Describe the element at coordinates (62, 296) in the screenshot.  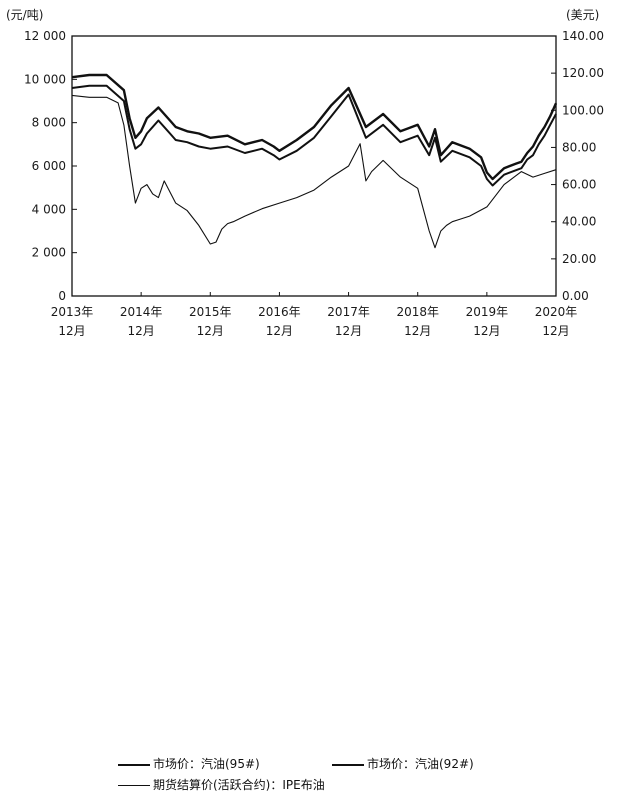
I see `left-tick-label: 0` at that location.